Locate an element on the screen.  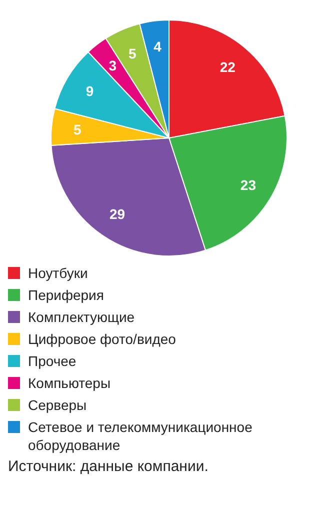
legend-label: Сетевое и телекоммуникационное оборудование is located at coordinates (141, 436).